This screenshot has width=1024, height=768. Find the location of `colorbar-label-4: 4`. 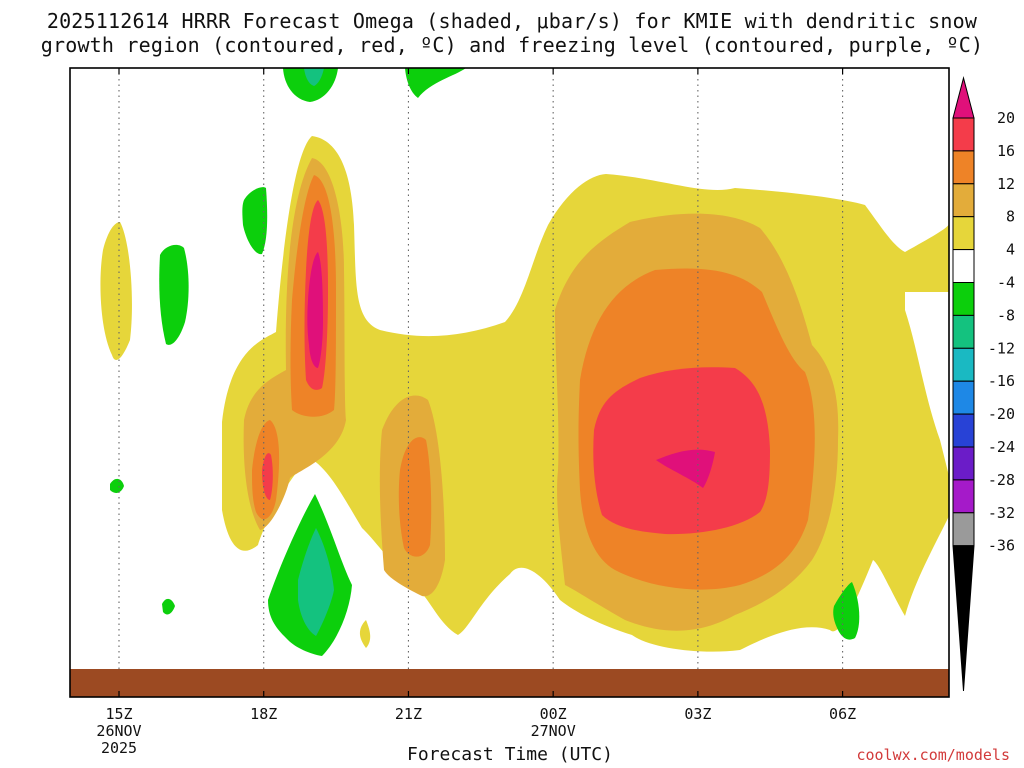

colorbar-label-4: 4 is located at coordinates (1010, 250).